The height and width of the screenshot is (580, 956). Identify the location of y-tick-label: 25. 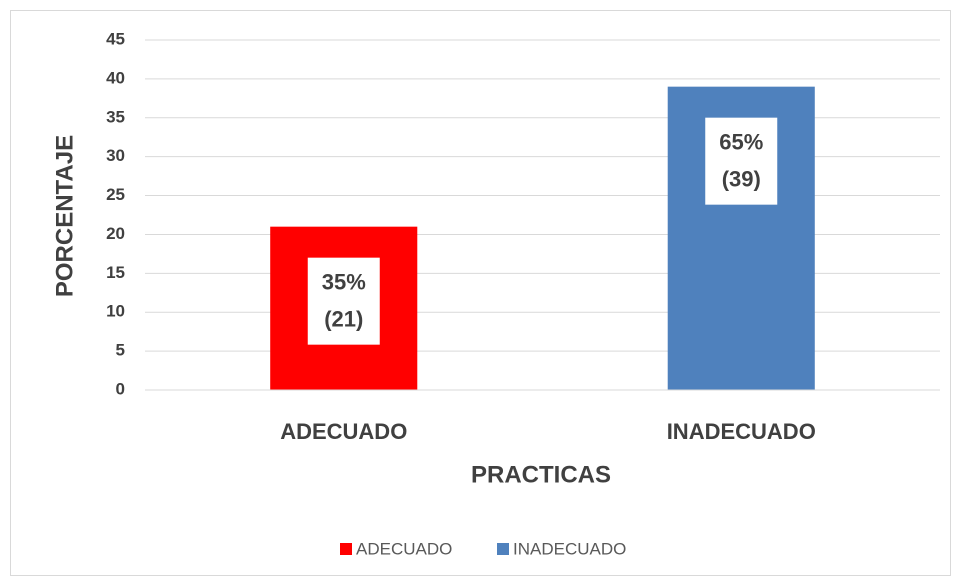
(115, 194).